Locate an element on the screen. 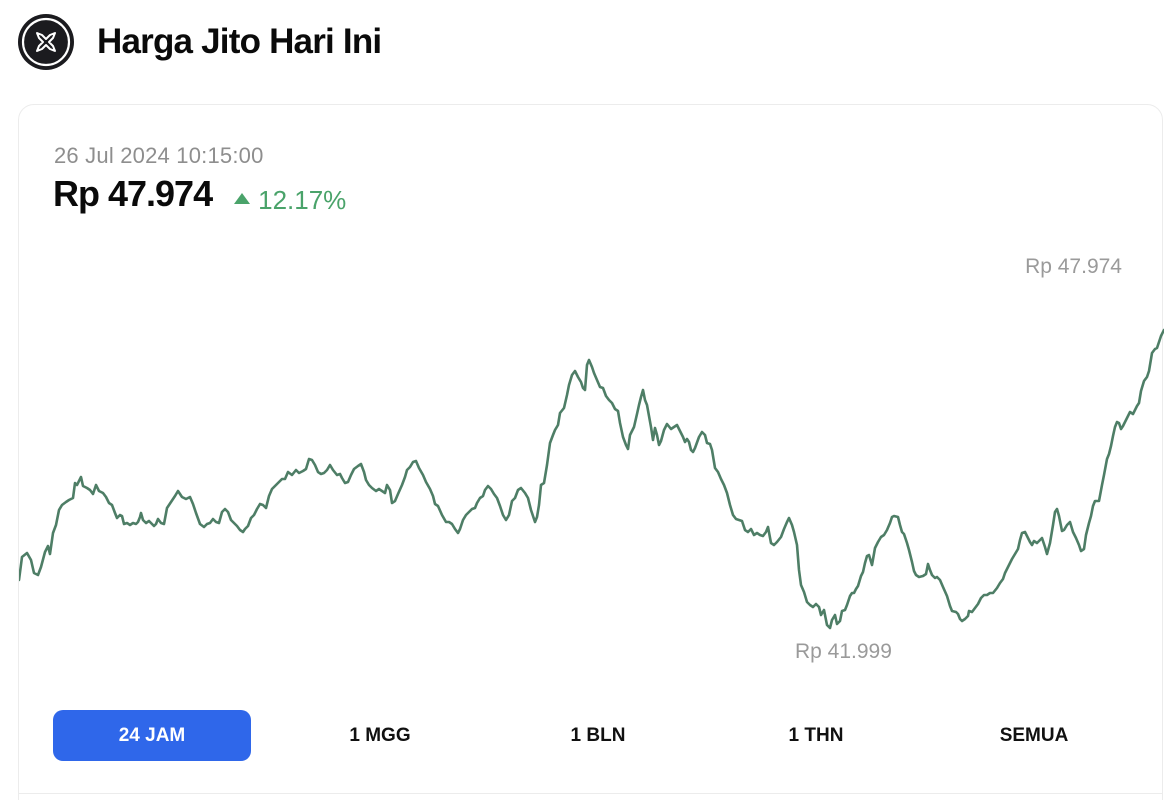  card-divider is located at coordinates (590, 793).